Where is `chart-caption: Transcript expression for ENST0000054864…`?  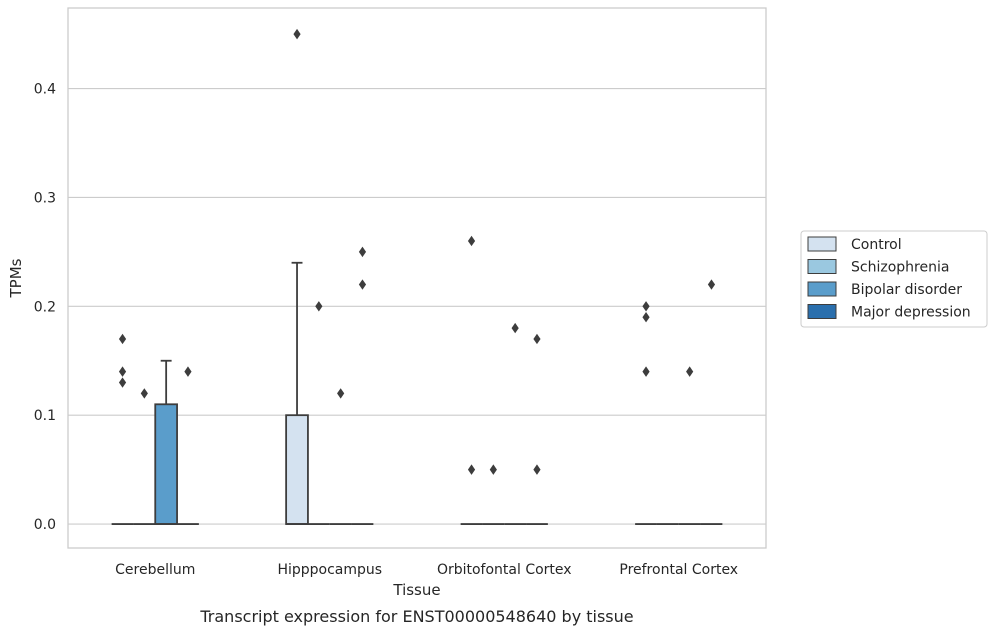
chart-caption: Transcript expression for ENST0000054864… is located at coordinates (416, 616).